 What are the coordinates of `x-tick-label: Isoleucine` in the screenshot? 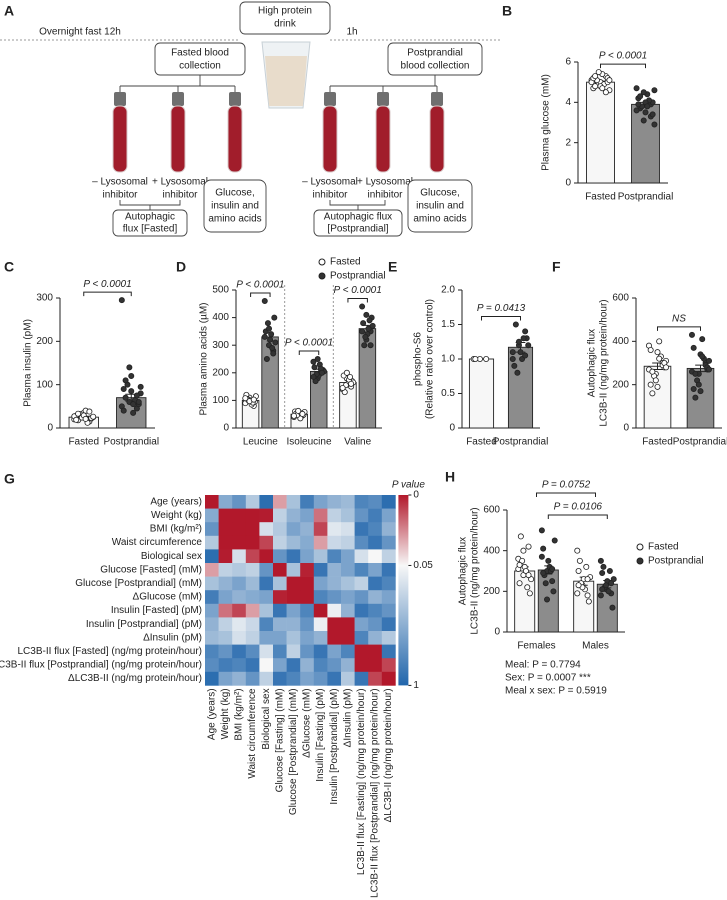 It's located at (308, 442).